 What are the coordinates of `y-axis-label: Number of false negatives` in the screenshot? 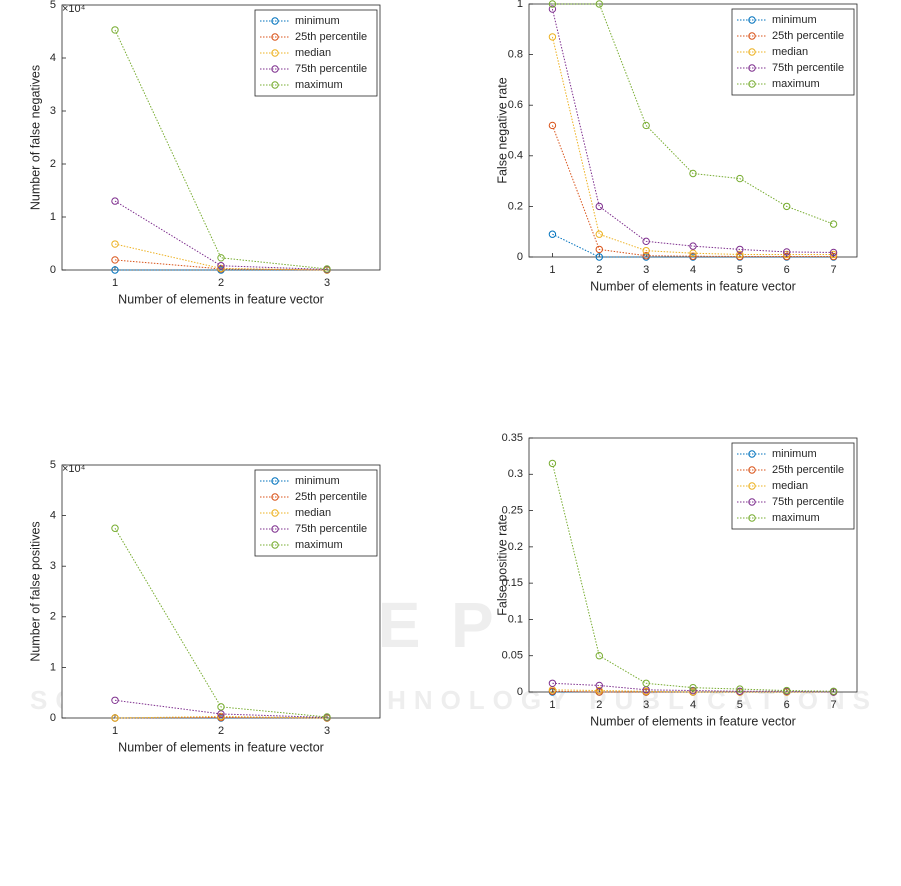 It's located at (35, 137).